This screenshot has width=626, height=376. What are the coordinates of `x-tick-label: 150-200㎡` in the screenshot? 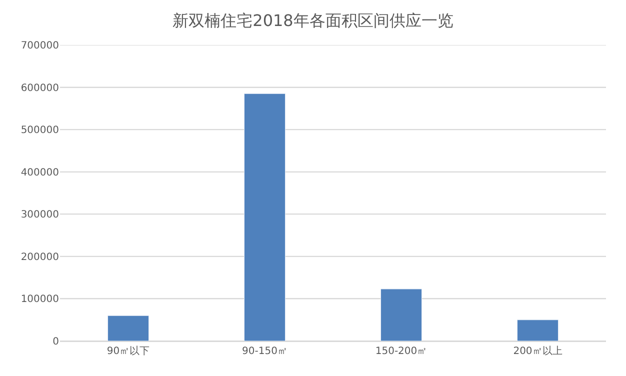 It's located at (401, 351).